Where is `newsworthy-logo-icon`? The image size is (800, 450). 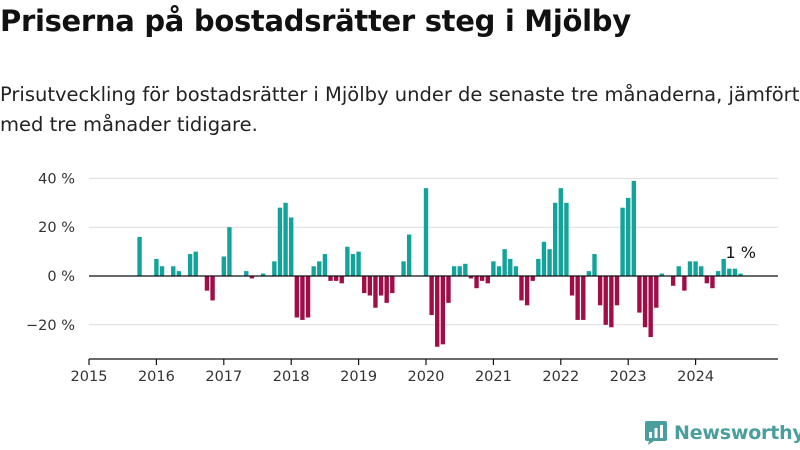 newsworthy-logo-icon is located at coordinates (656, 433).